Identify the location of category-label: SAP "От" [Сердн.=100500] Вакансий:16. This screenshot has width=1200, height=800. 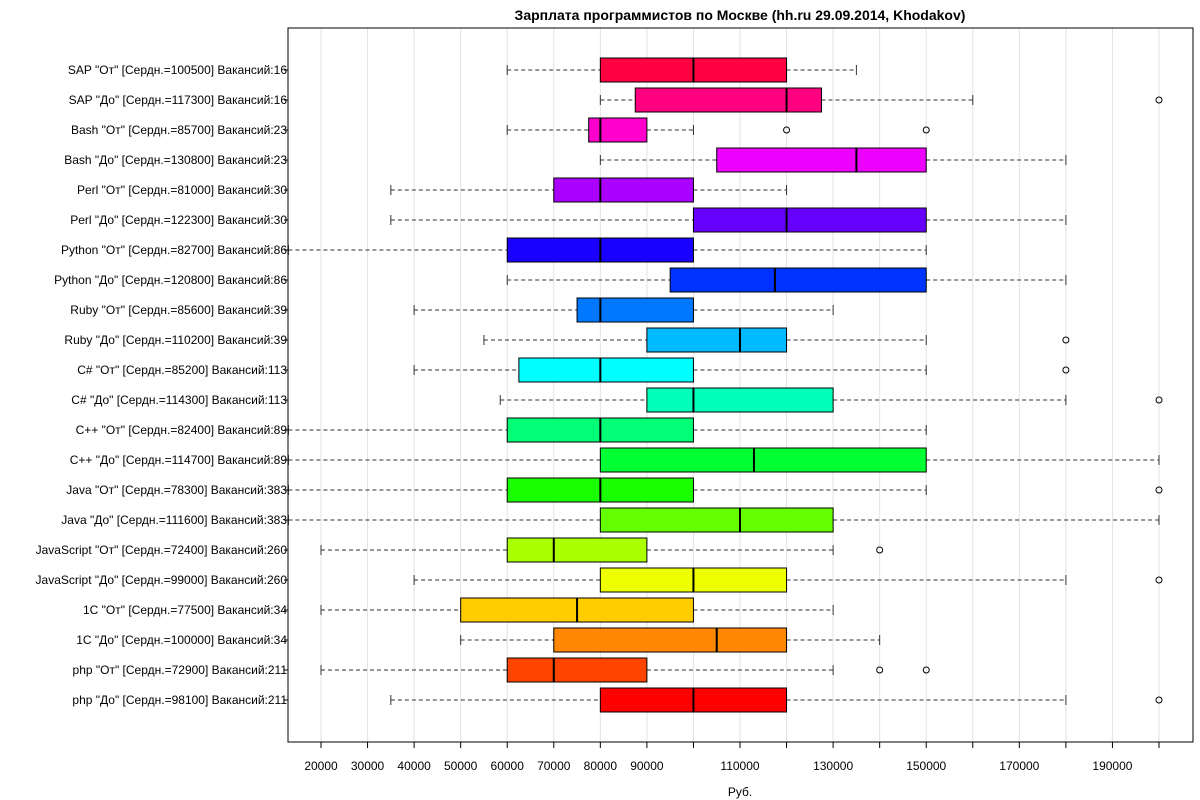
(177, 70).